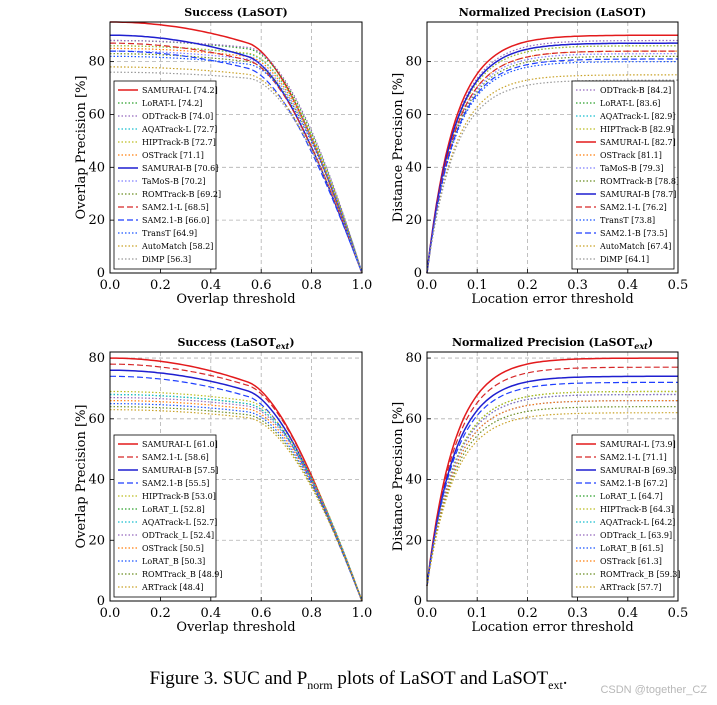 This screenshot has height=705, width=717. I want to click on series-line-lorat-l, so click(236, 156).